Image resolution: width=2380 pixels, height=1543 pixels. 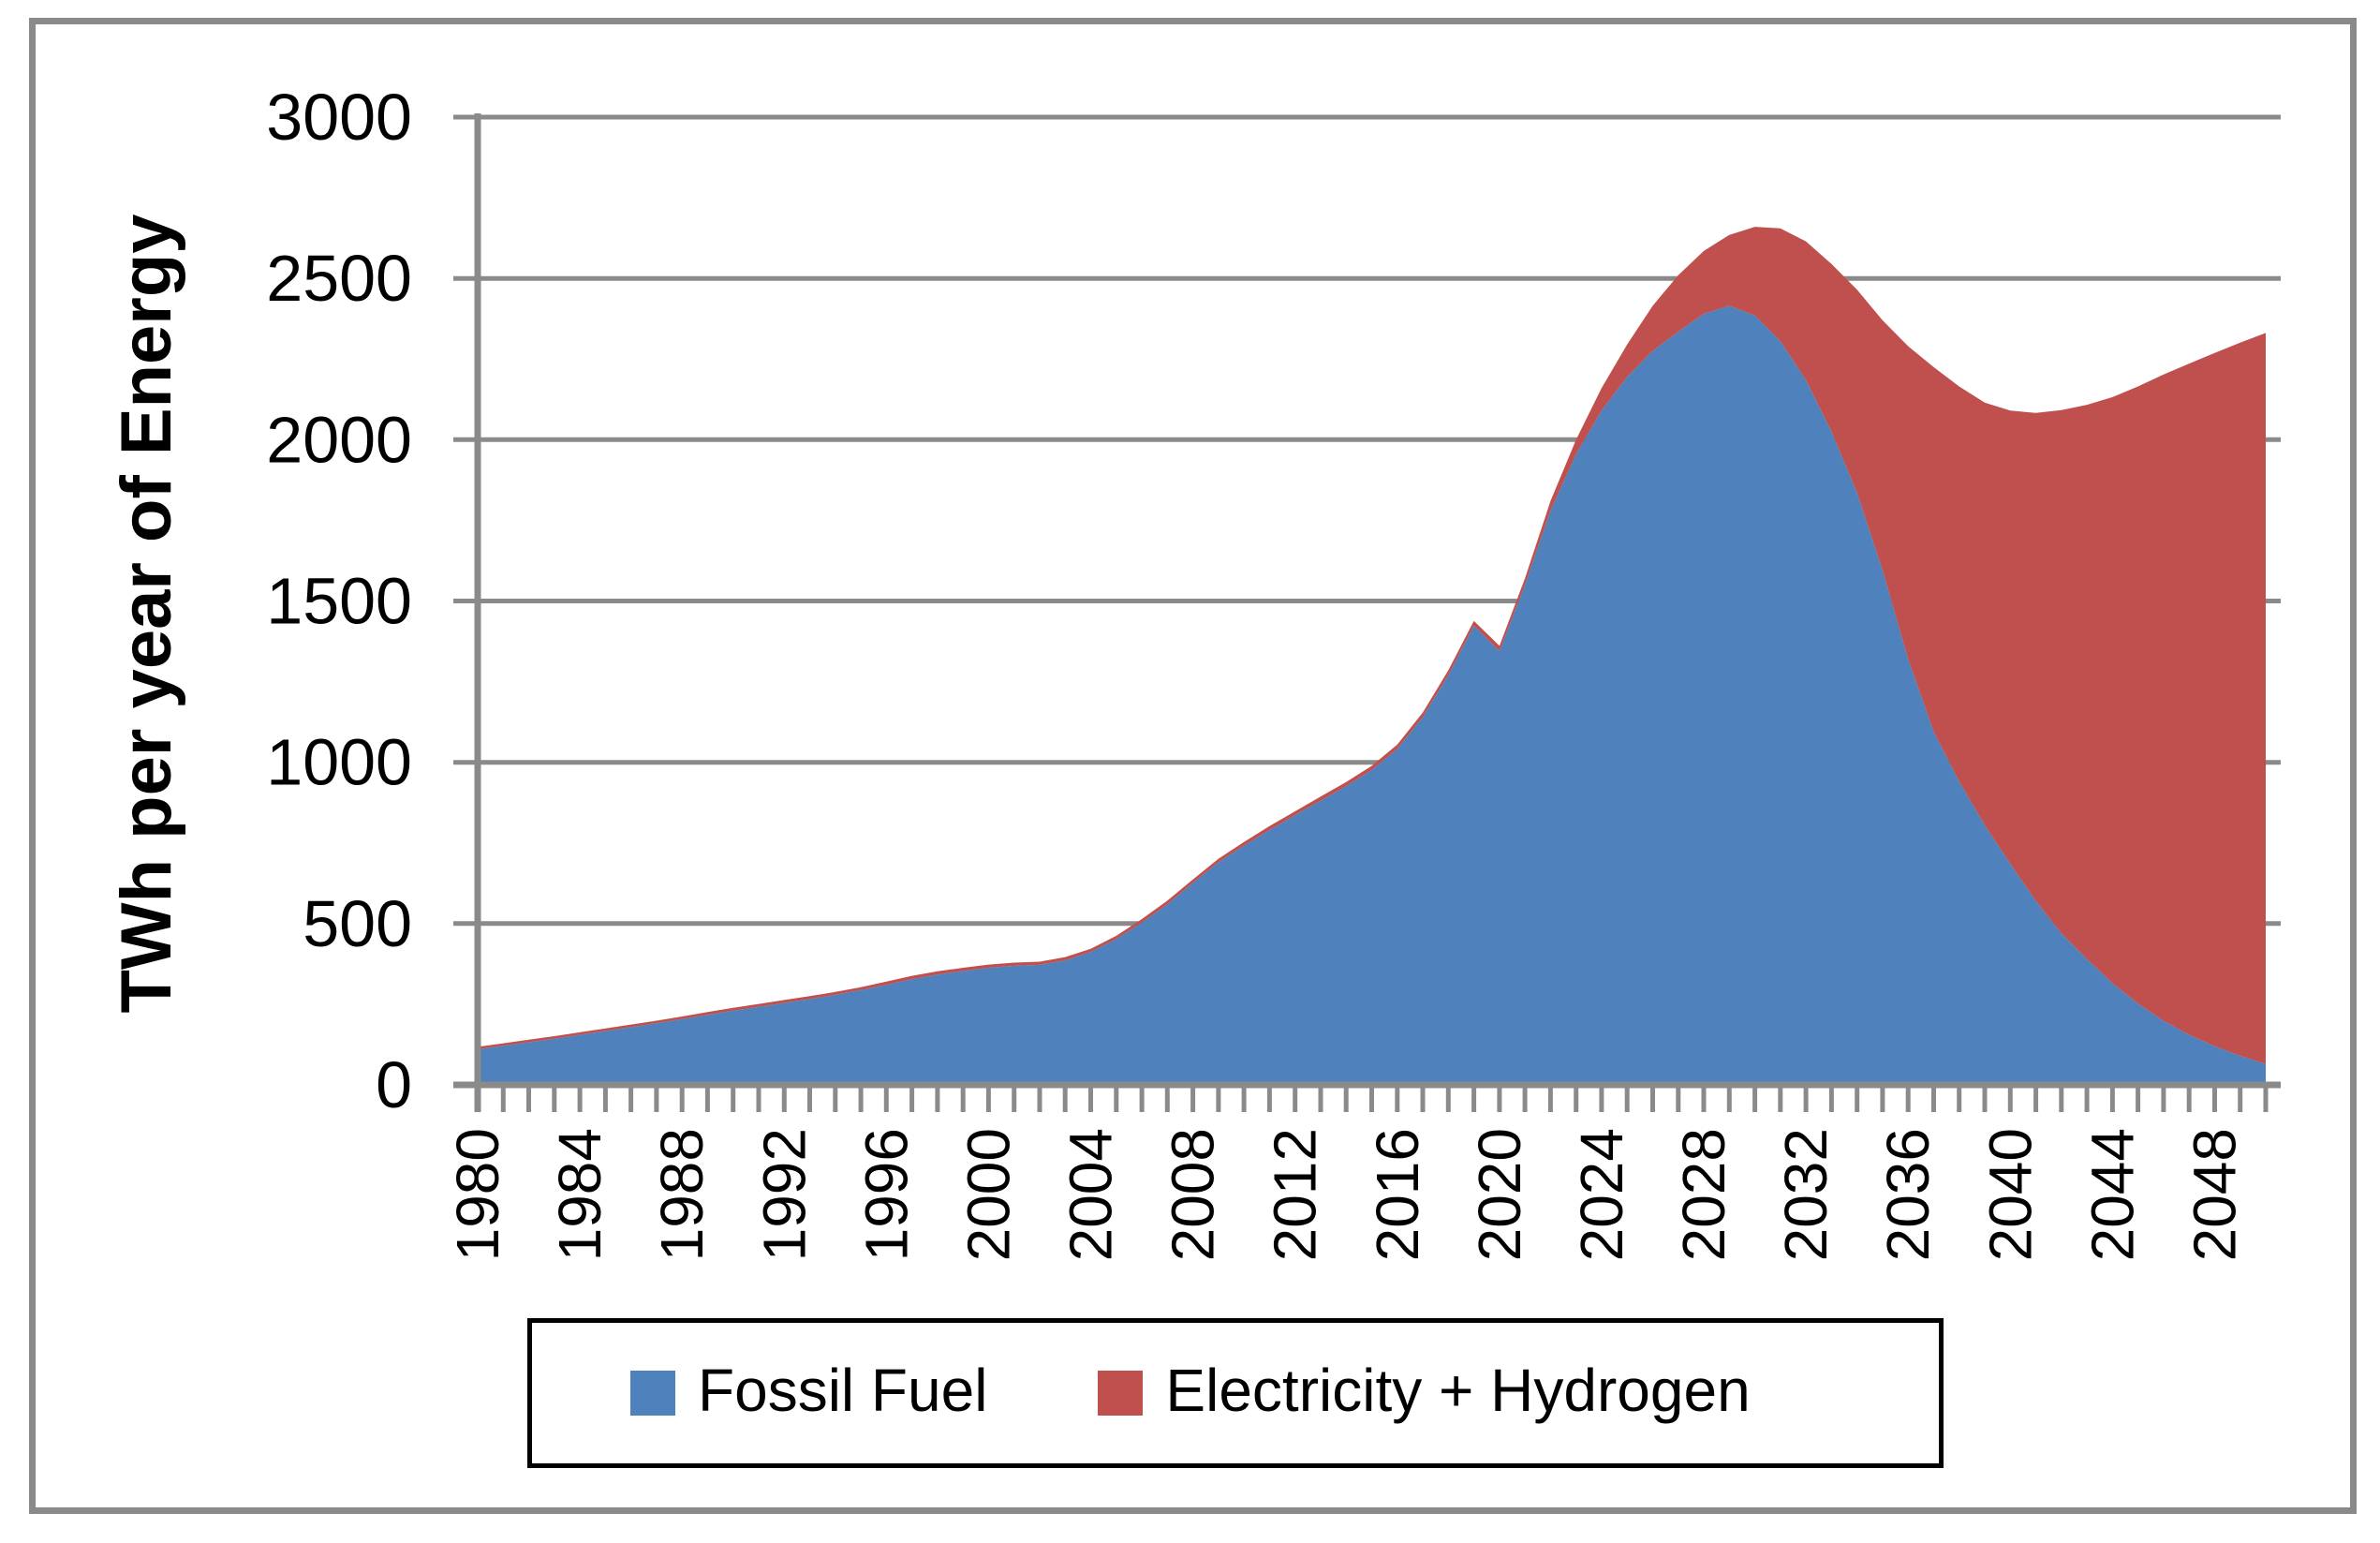 What do you see at coordinates (339, 118) in the screenshot?
I see `y-tick-label-3000: 3000` at bounding box center [339, 118].